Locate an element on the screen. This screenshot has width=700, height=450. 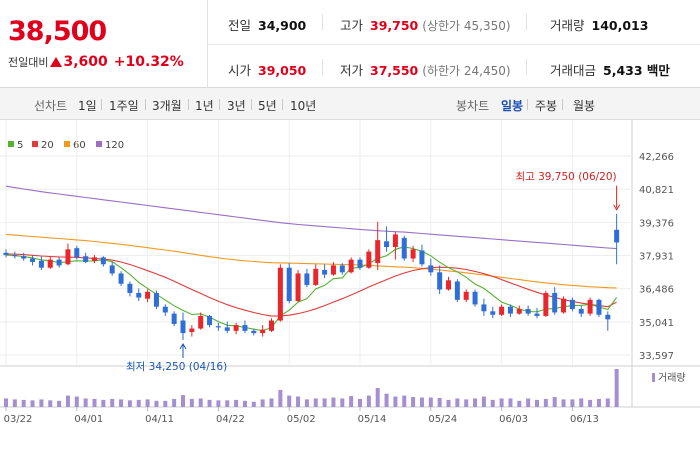
y-tick-label: 35,041 is located at coordinates (656, 323).